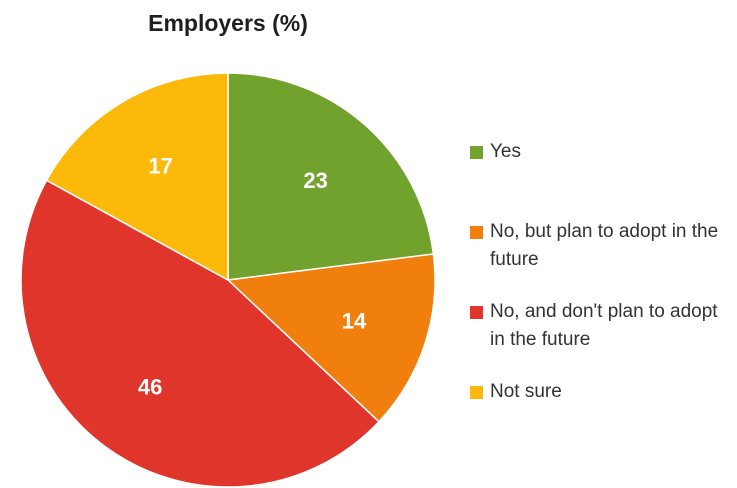 This screenshot has width=737, height=488. What do you see at coordinates (160, 165) in the screenshot?
I see `data-label-not-sure: 17` at bounding box center [160, 165].